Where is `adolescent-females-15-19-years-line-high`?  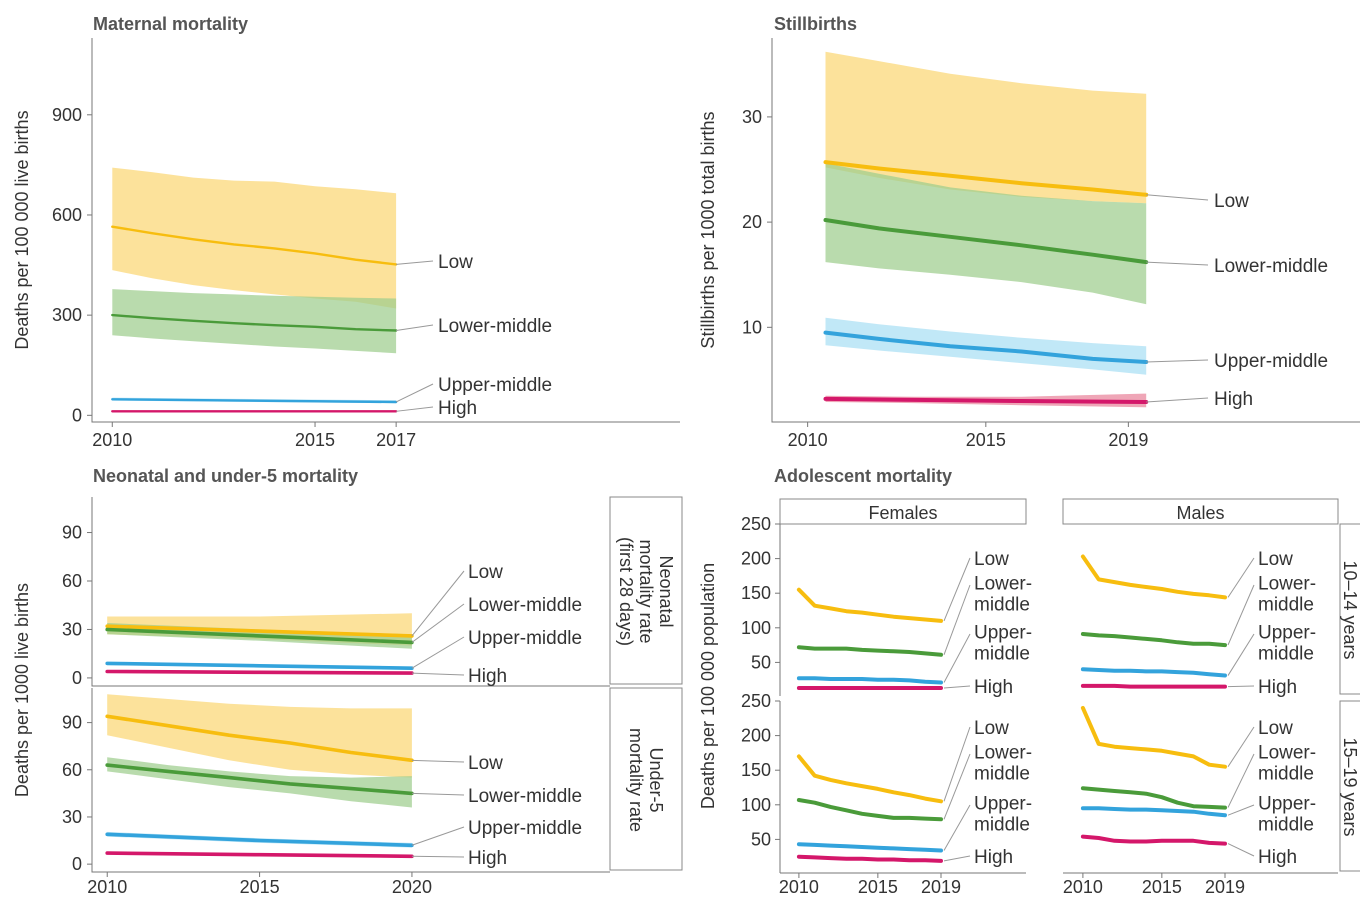
adolescent-females-15-19-years-line-high is located at coordinates (869, 858).